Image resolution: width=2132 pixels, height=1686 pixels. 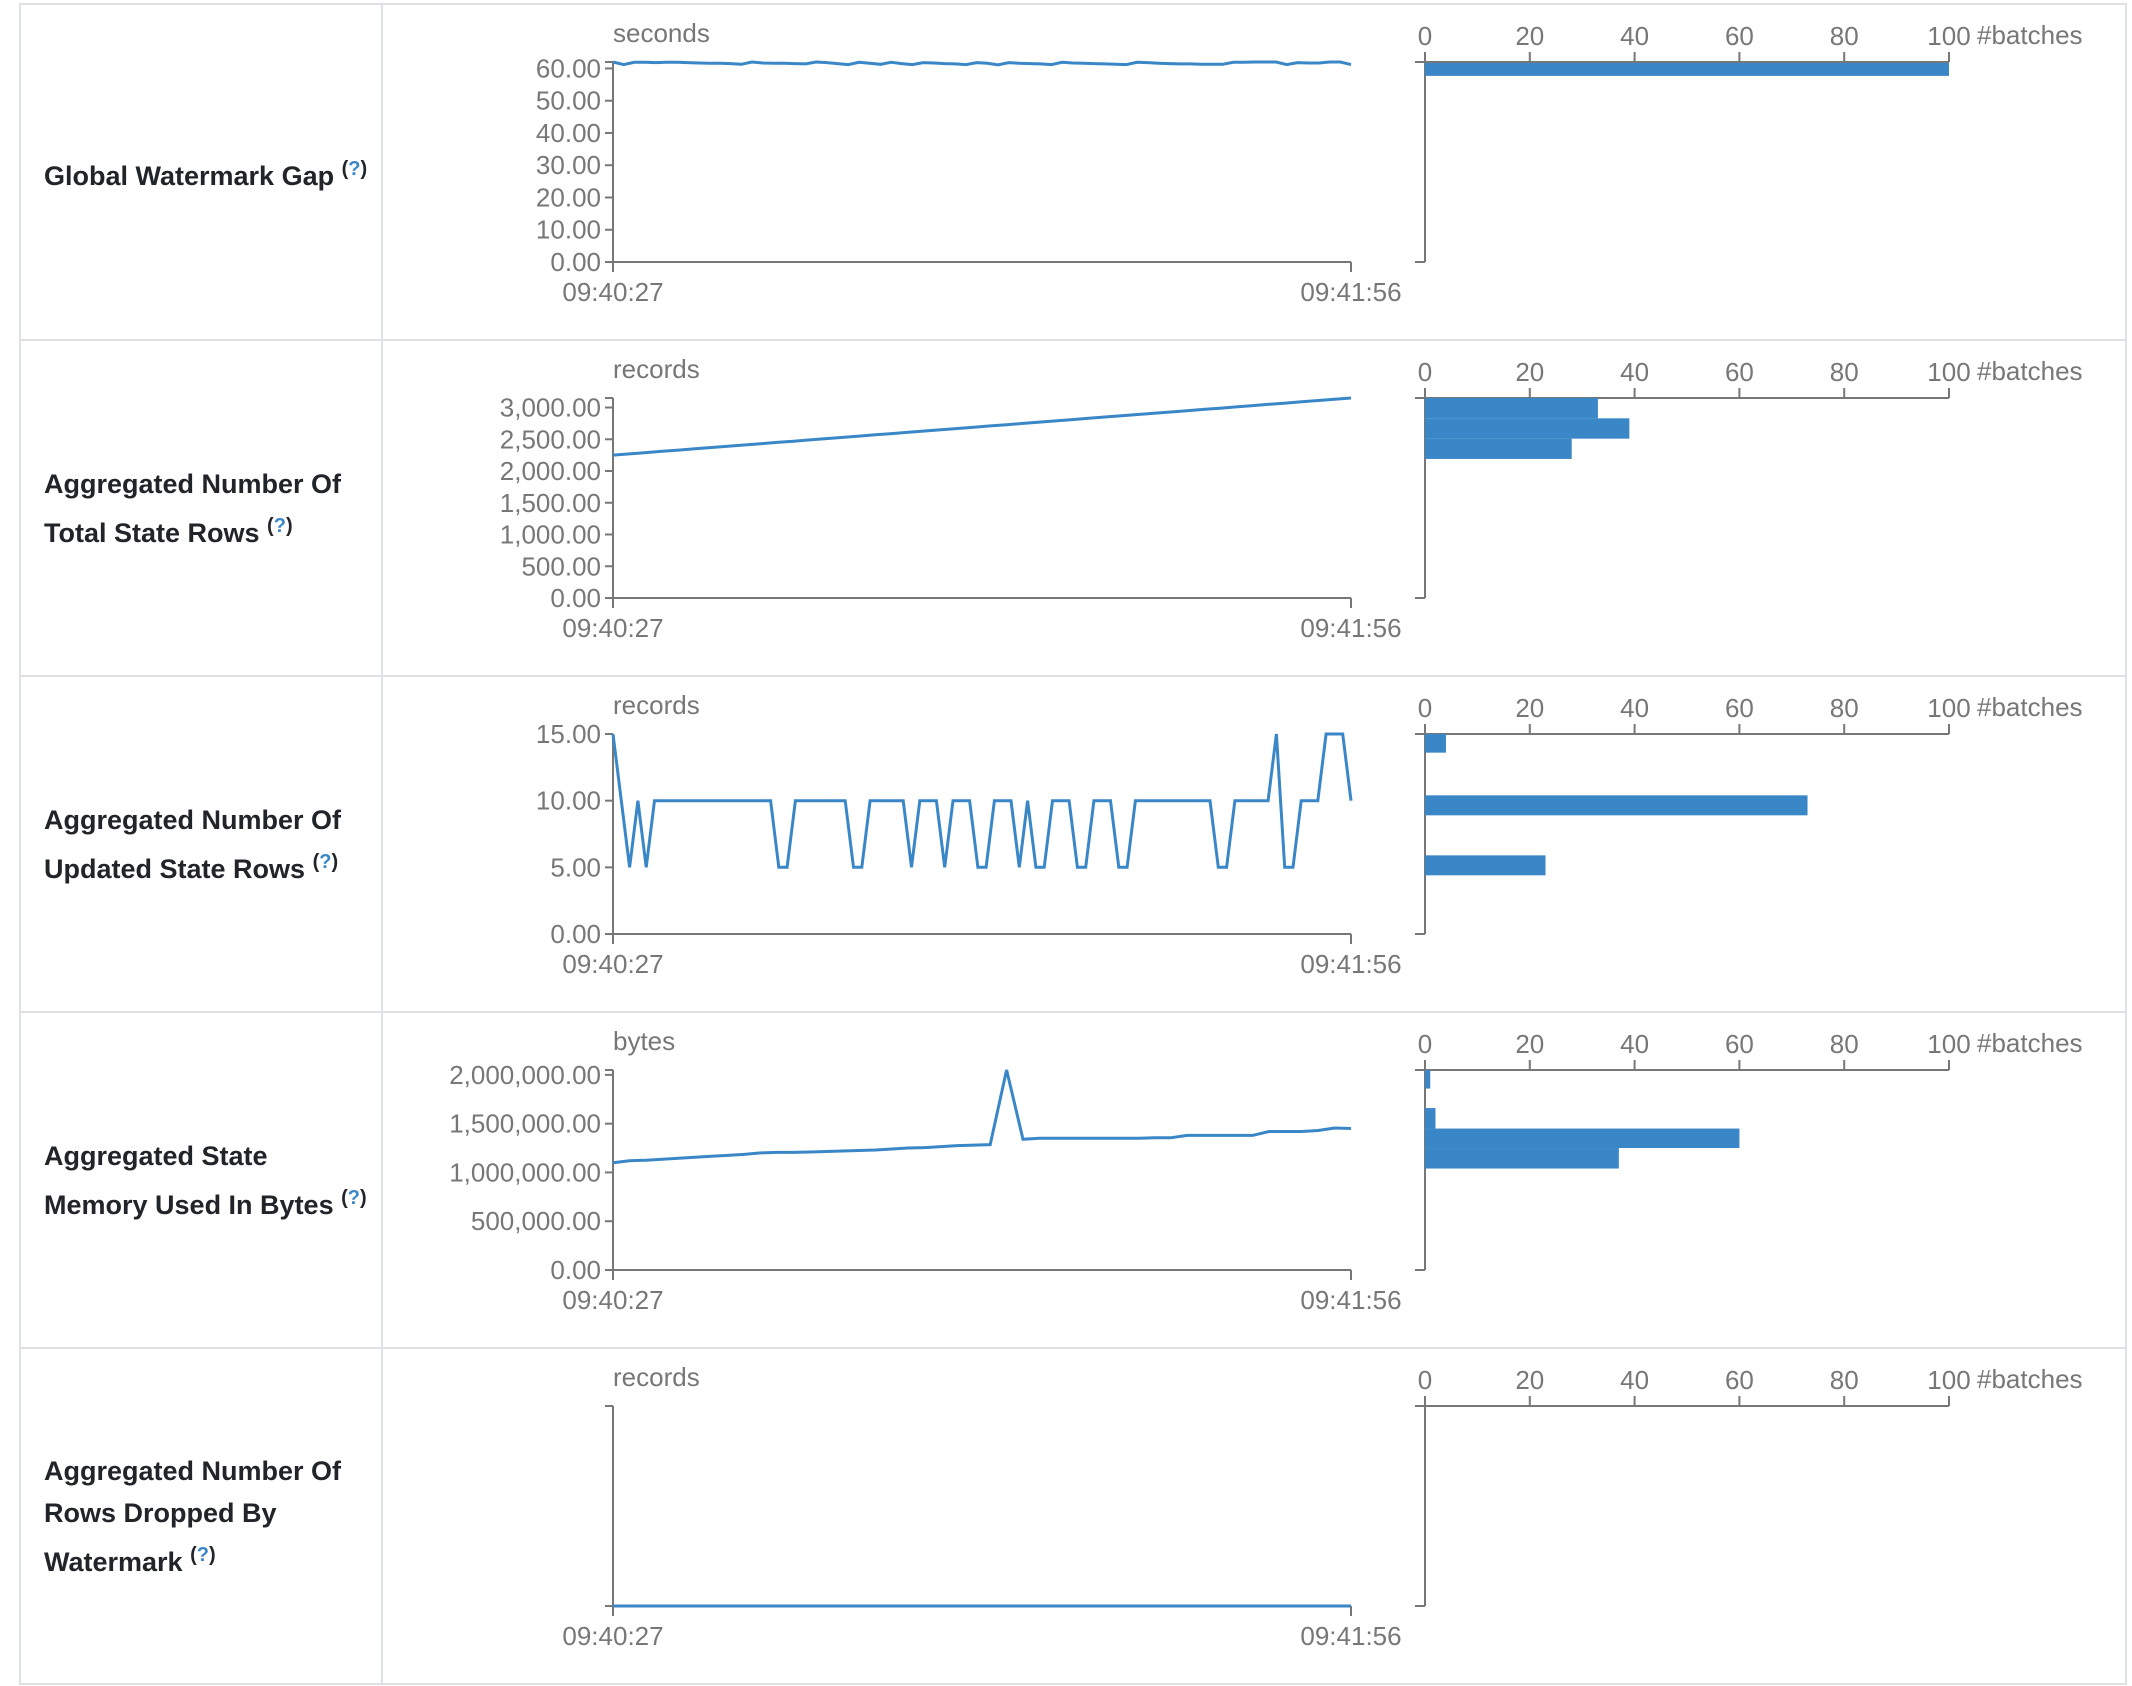 I want to click on unit-label: bytes, so click(x=644, y=1041).